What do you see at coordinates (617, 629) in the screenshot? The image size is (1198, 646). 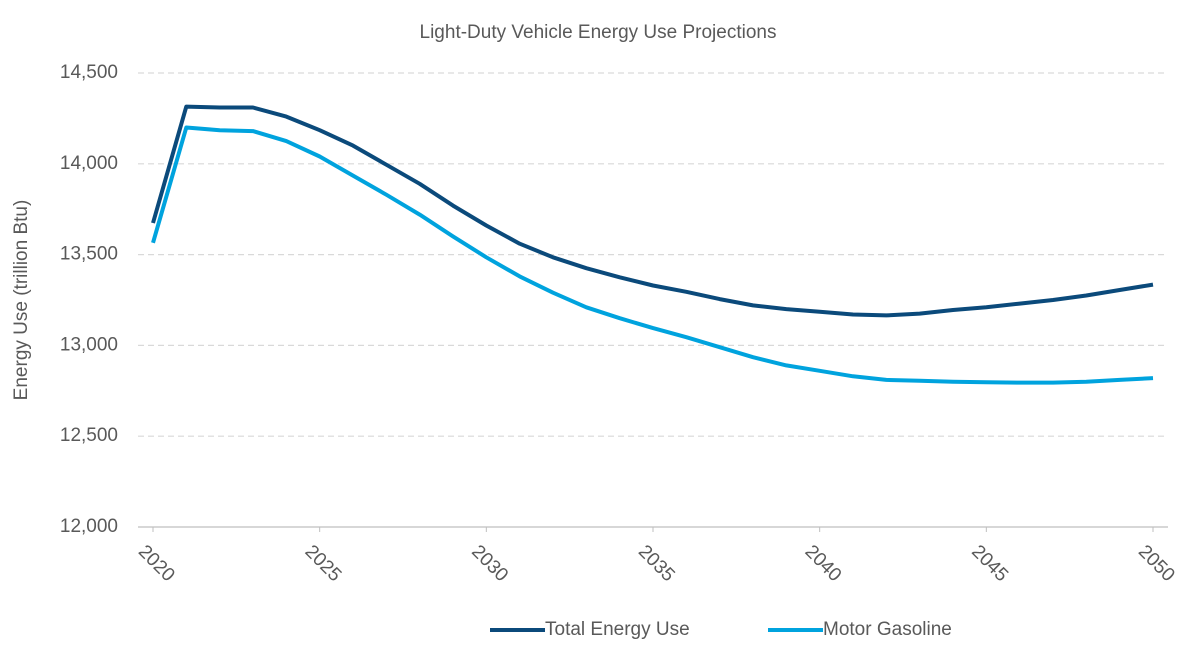 I see `legend-label: Total Energy Use` at bounding box center [617, 629].